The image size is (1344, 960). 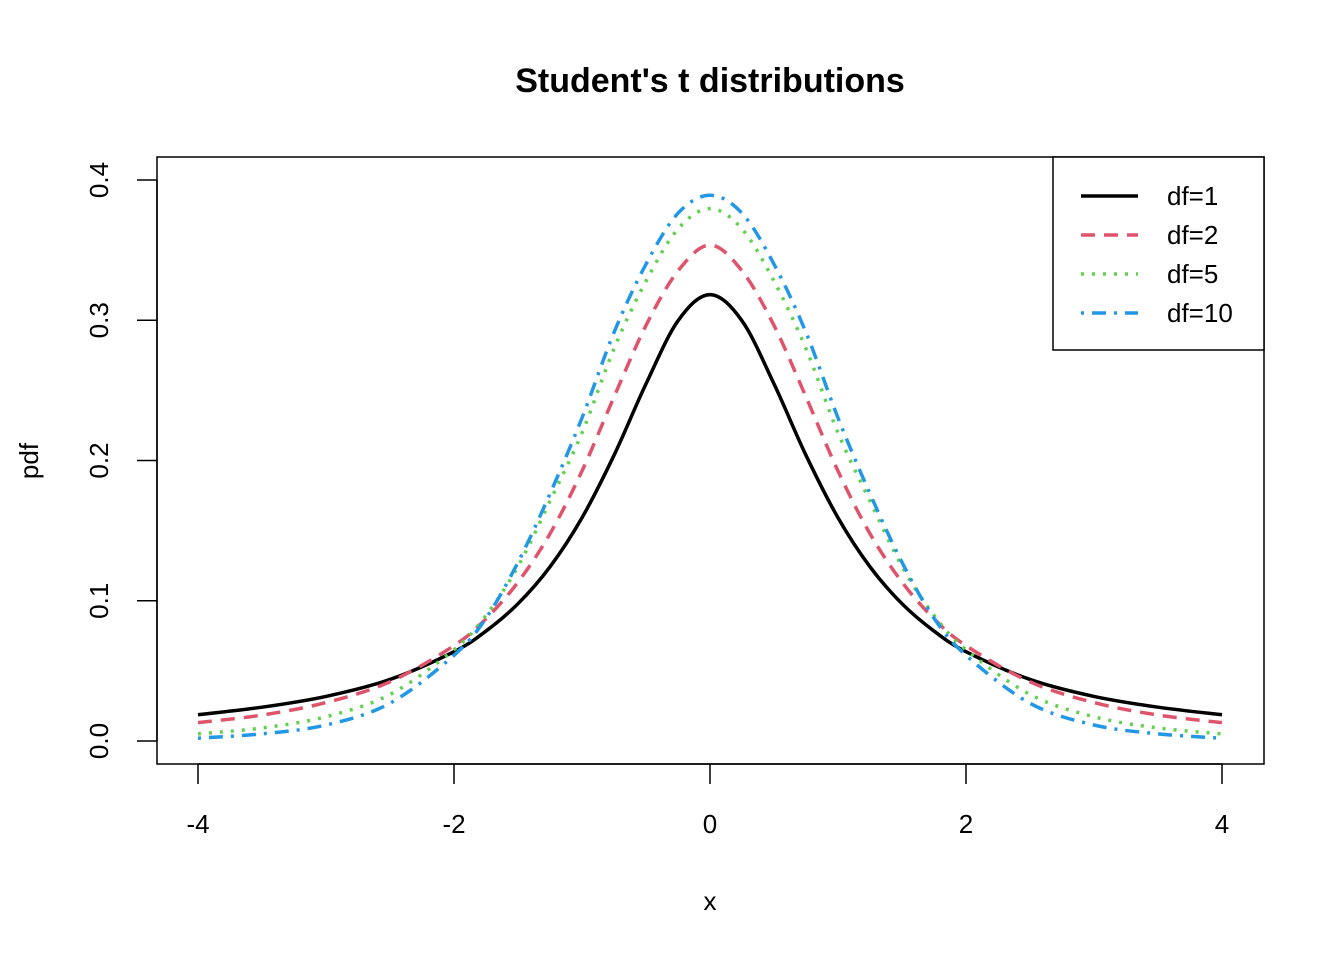 What do you see at coordinates (99, 741) in the screenshot?
I see `y-tick-label: 0.0` at bounding box center [99, 741].